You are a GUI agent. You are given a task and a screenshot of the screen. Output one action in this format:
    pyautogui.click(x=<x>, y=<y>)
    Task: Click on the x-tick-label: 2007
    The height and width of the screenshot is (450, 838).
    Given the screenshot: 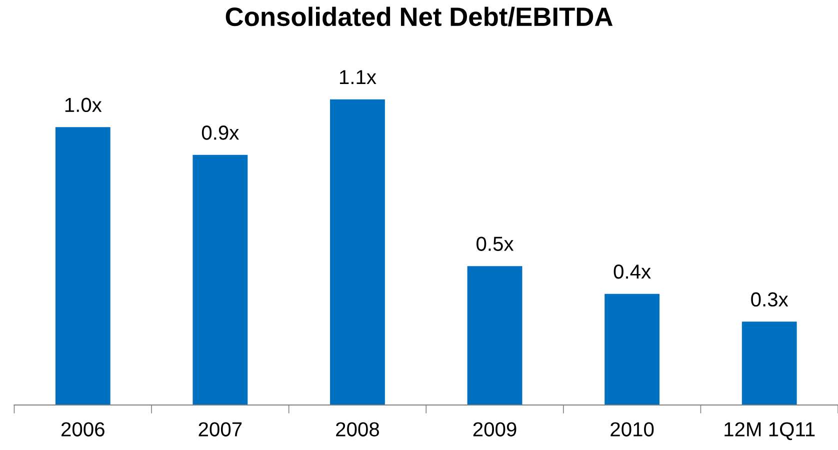 What is the action you would take?
    pyautogui.click(x=220, y=429)
    